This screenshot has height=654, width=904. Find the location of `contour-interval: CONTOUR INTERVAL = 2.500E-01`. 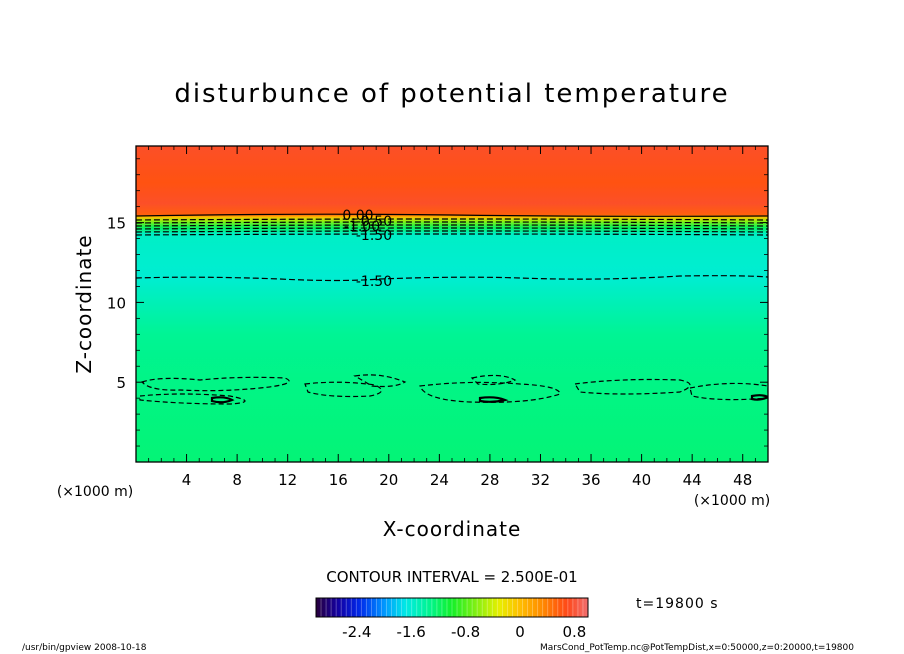

contour-interval: CONTOUR INTERVAL = 2.500E-01 is located at coordinates (451, 577).